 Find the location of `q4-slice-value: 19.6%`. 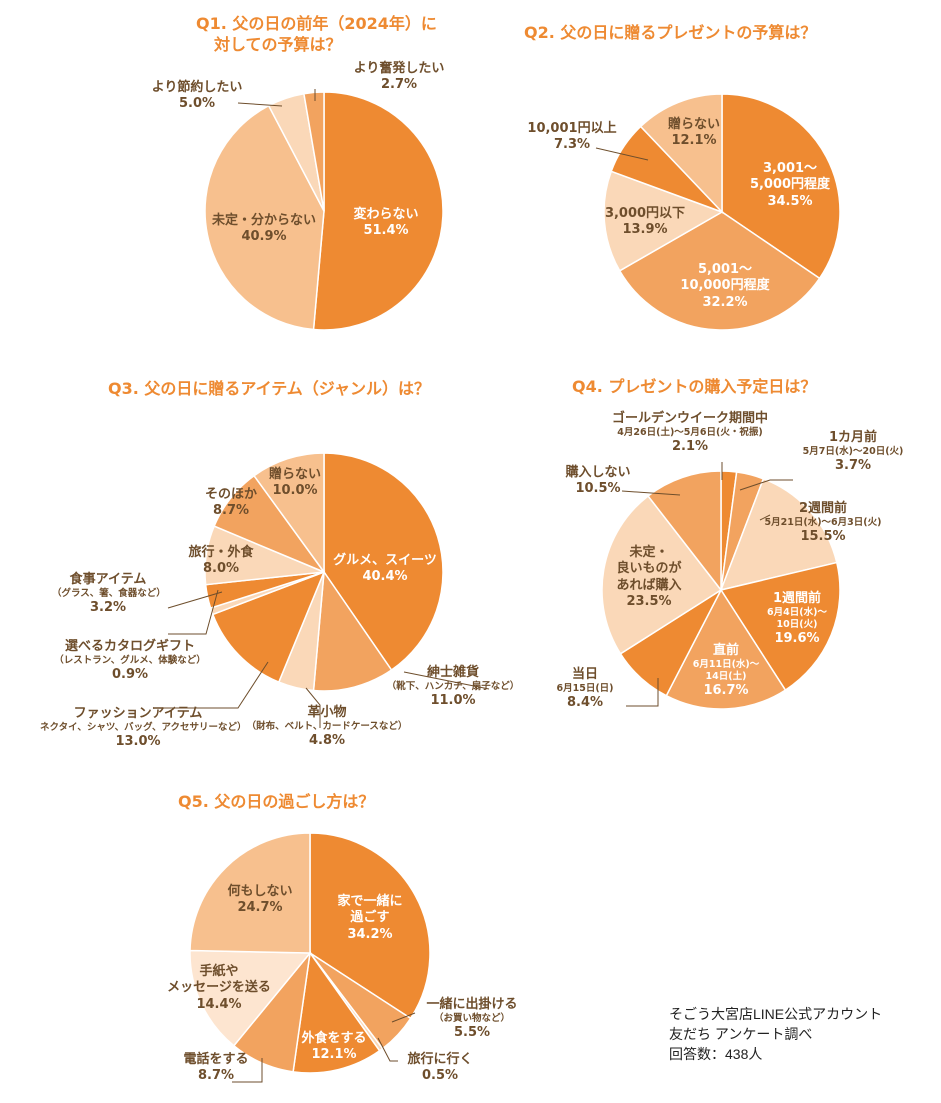

q4-slice-value: 19.6% is located at coordinates (797, 638).